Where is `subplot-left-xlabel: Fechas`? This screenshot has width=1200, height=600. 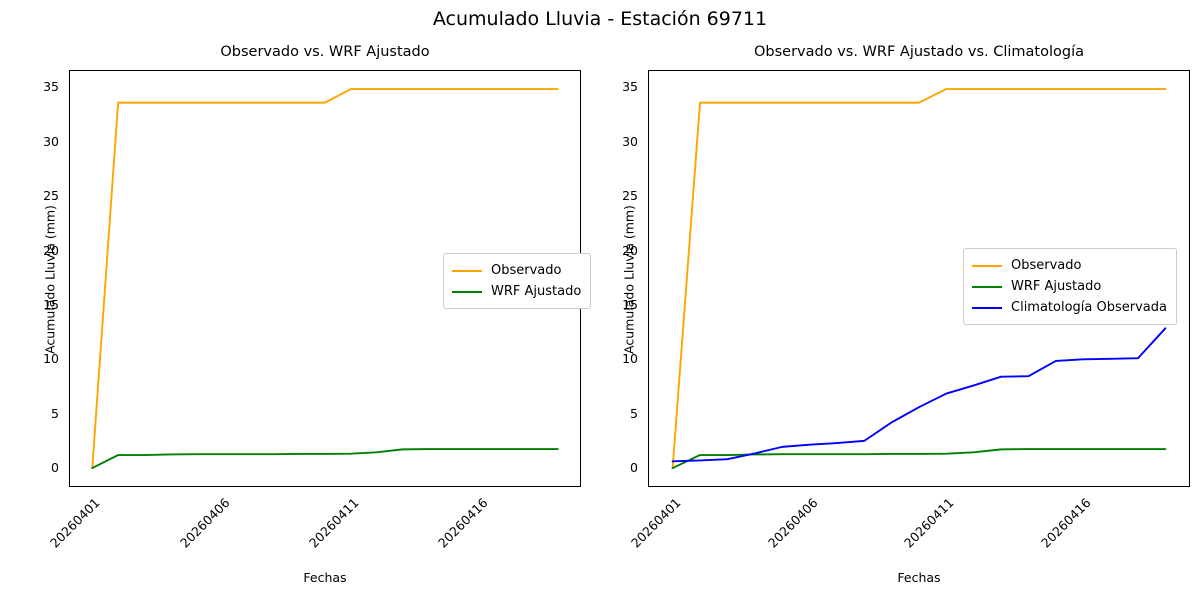
subplot-left-xlabel: Fechas is located at coordinates (325, 577).